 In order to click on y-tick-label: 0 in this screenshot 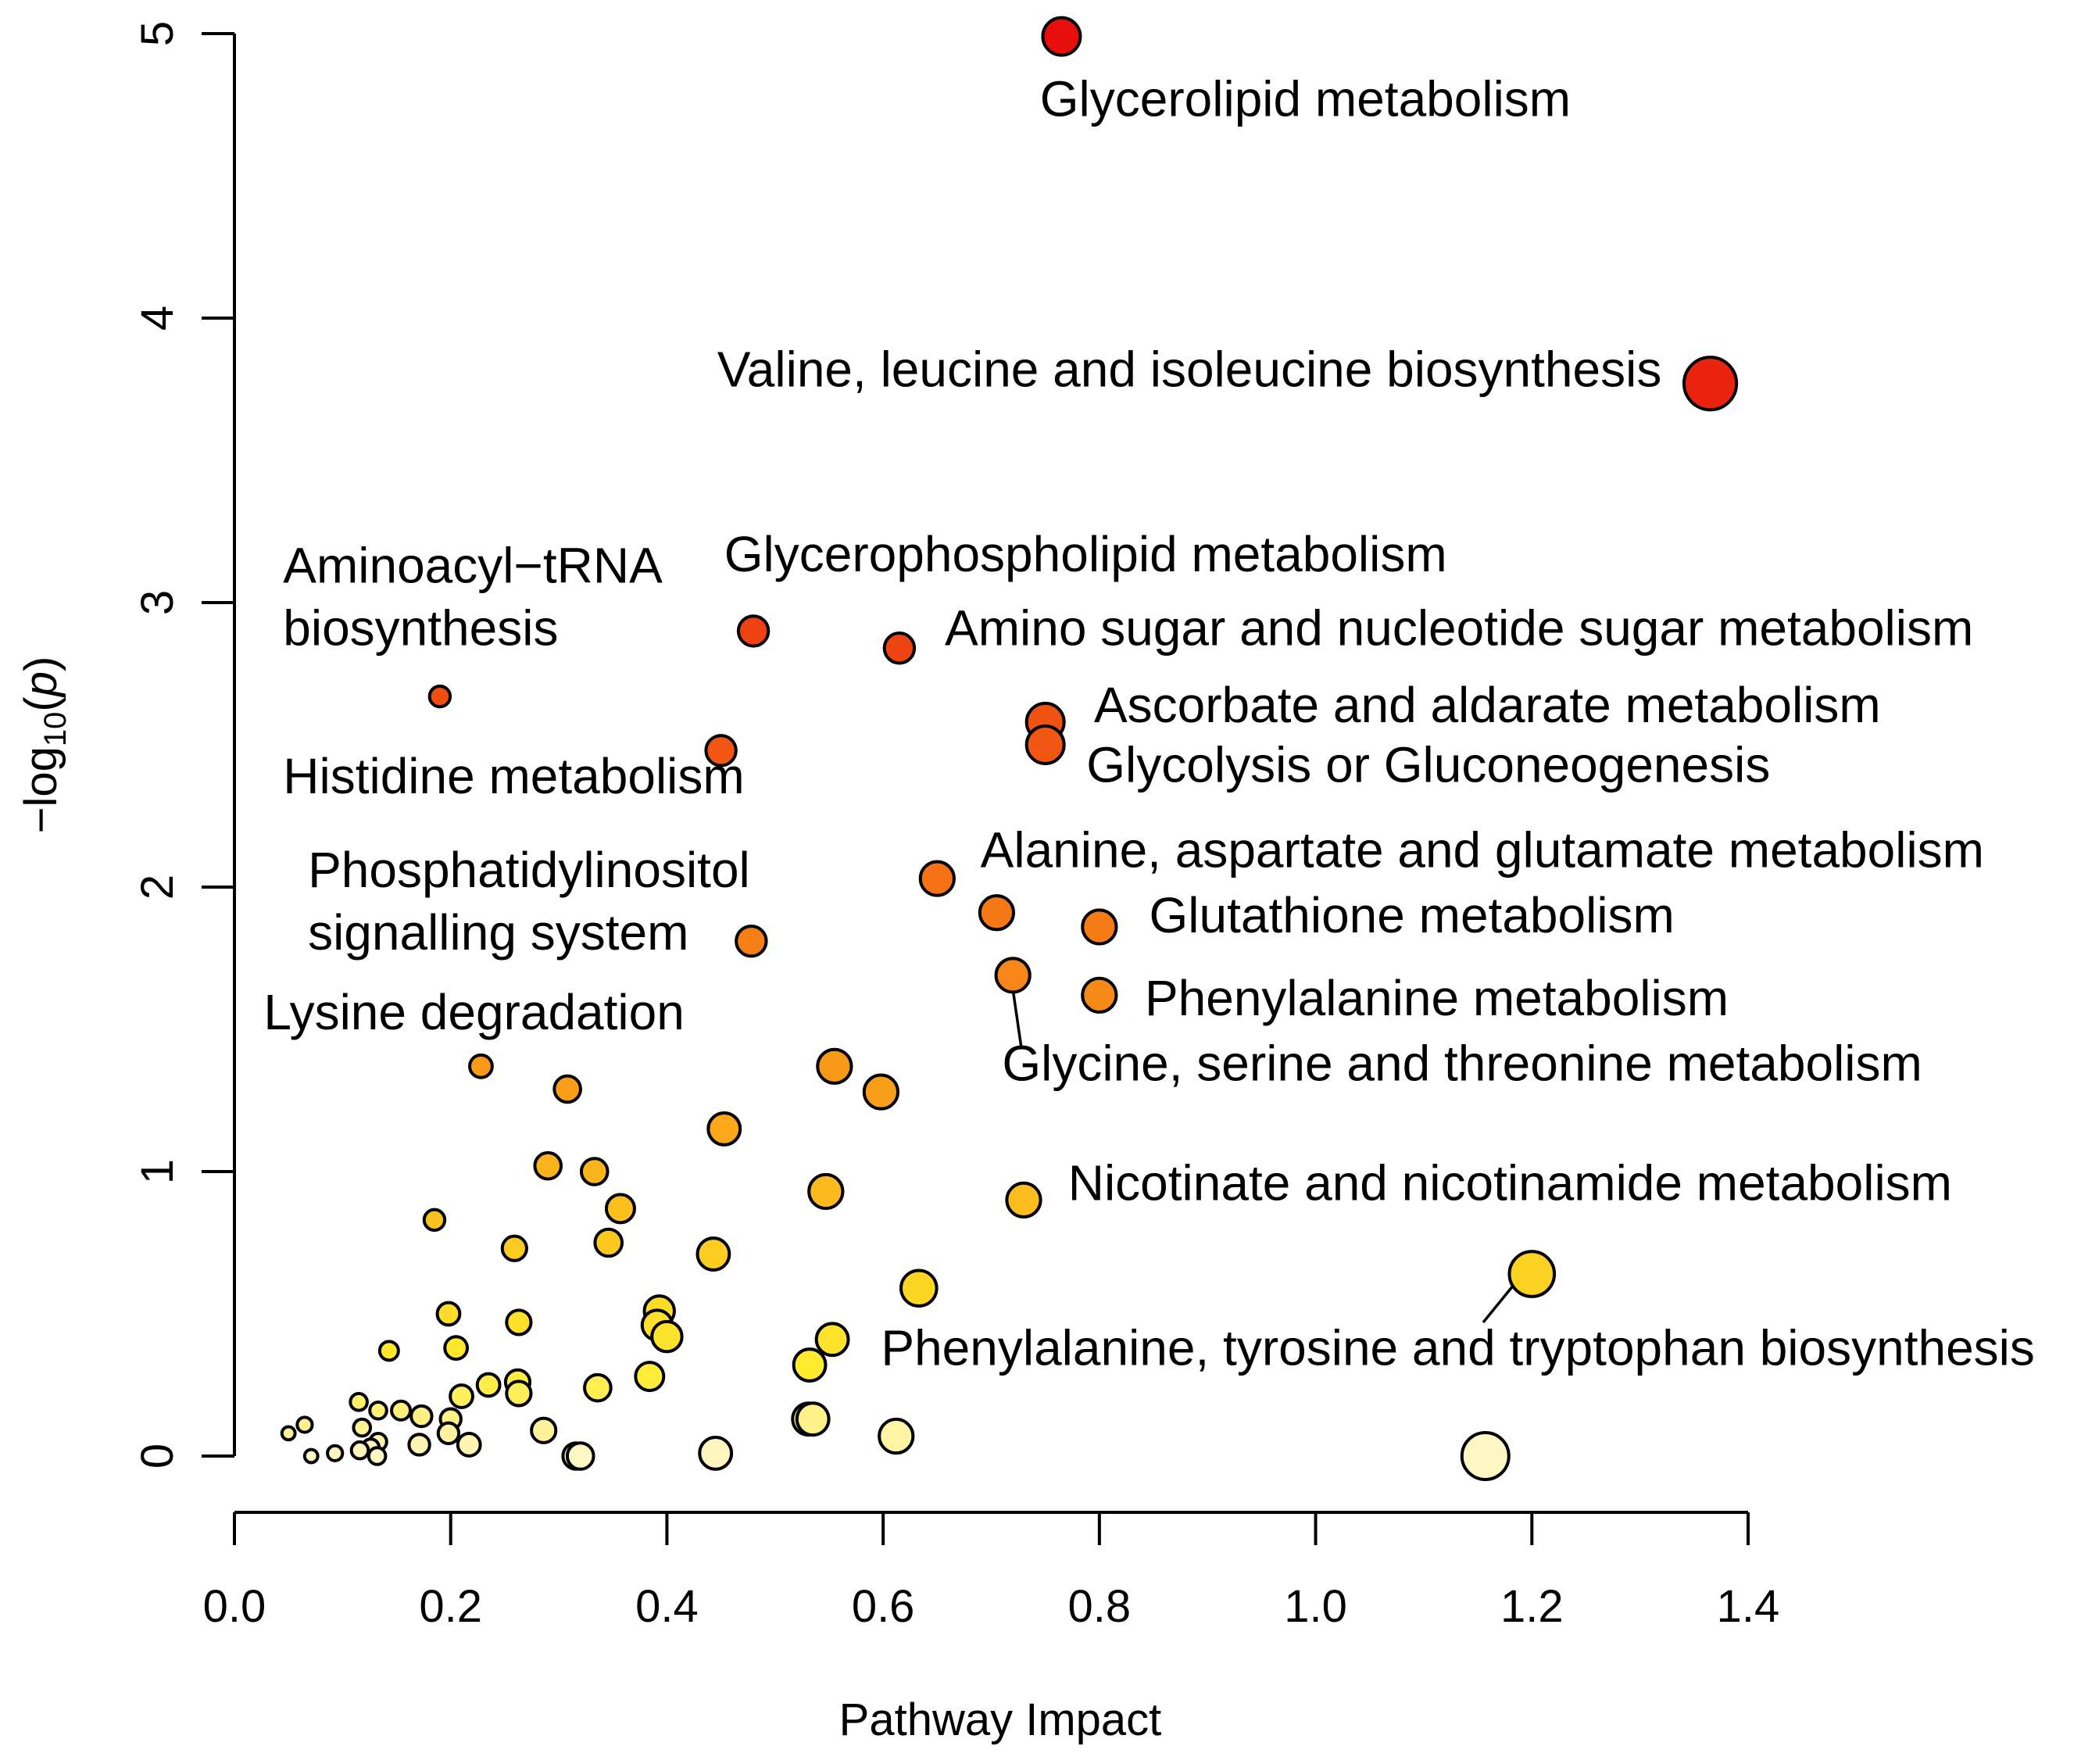, I will do `click(157, 1456)`.